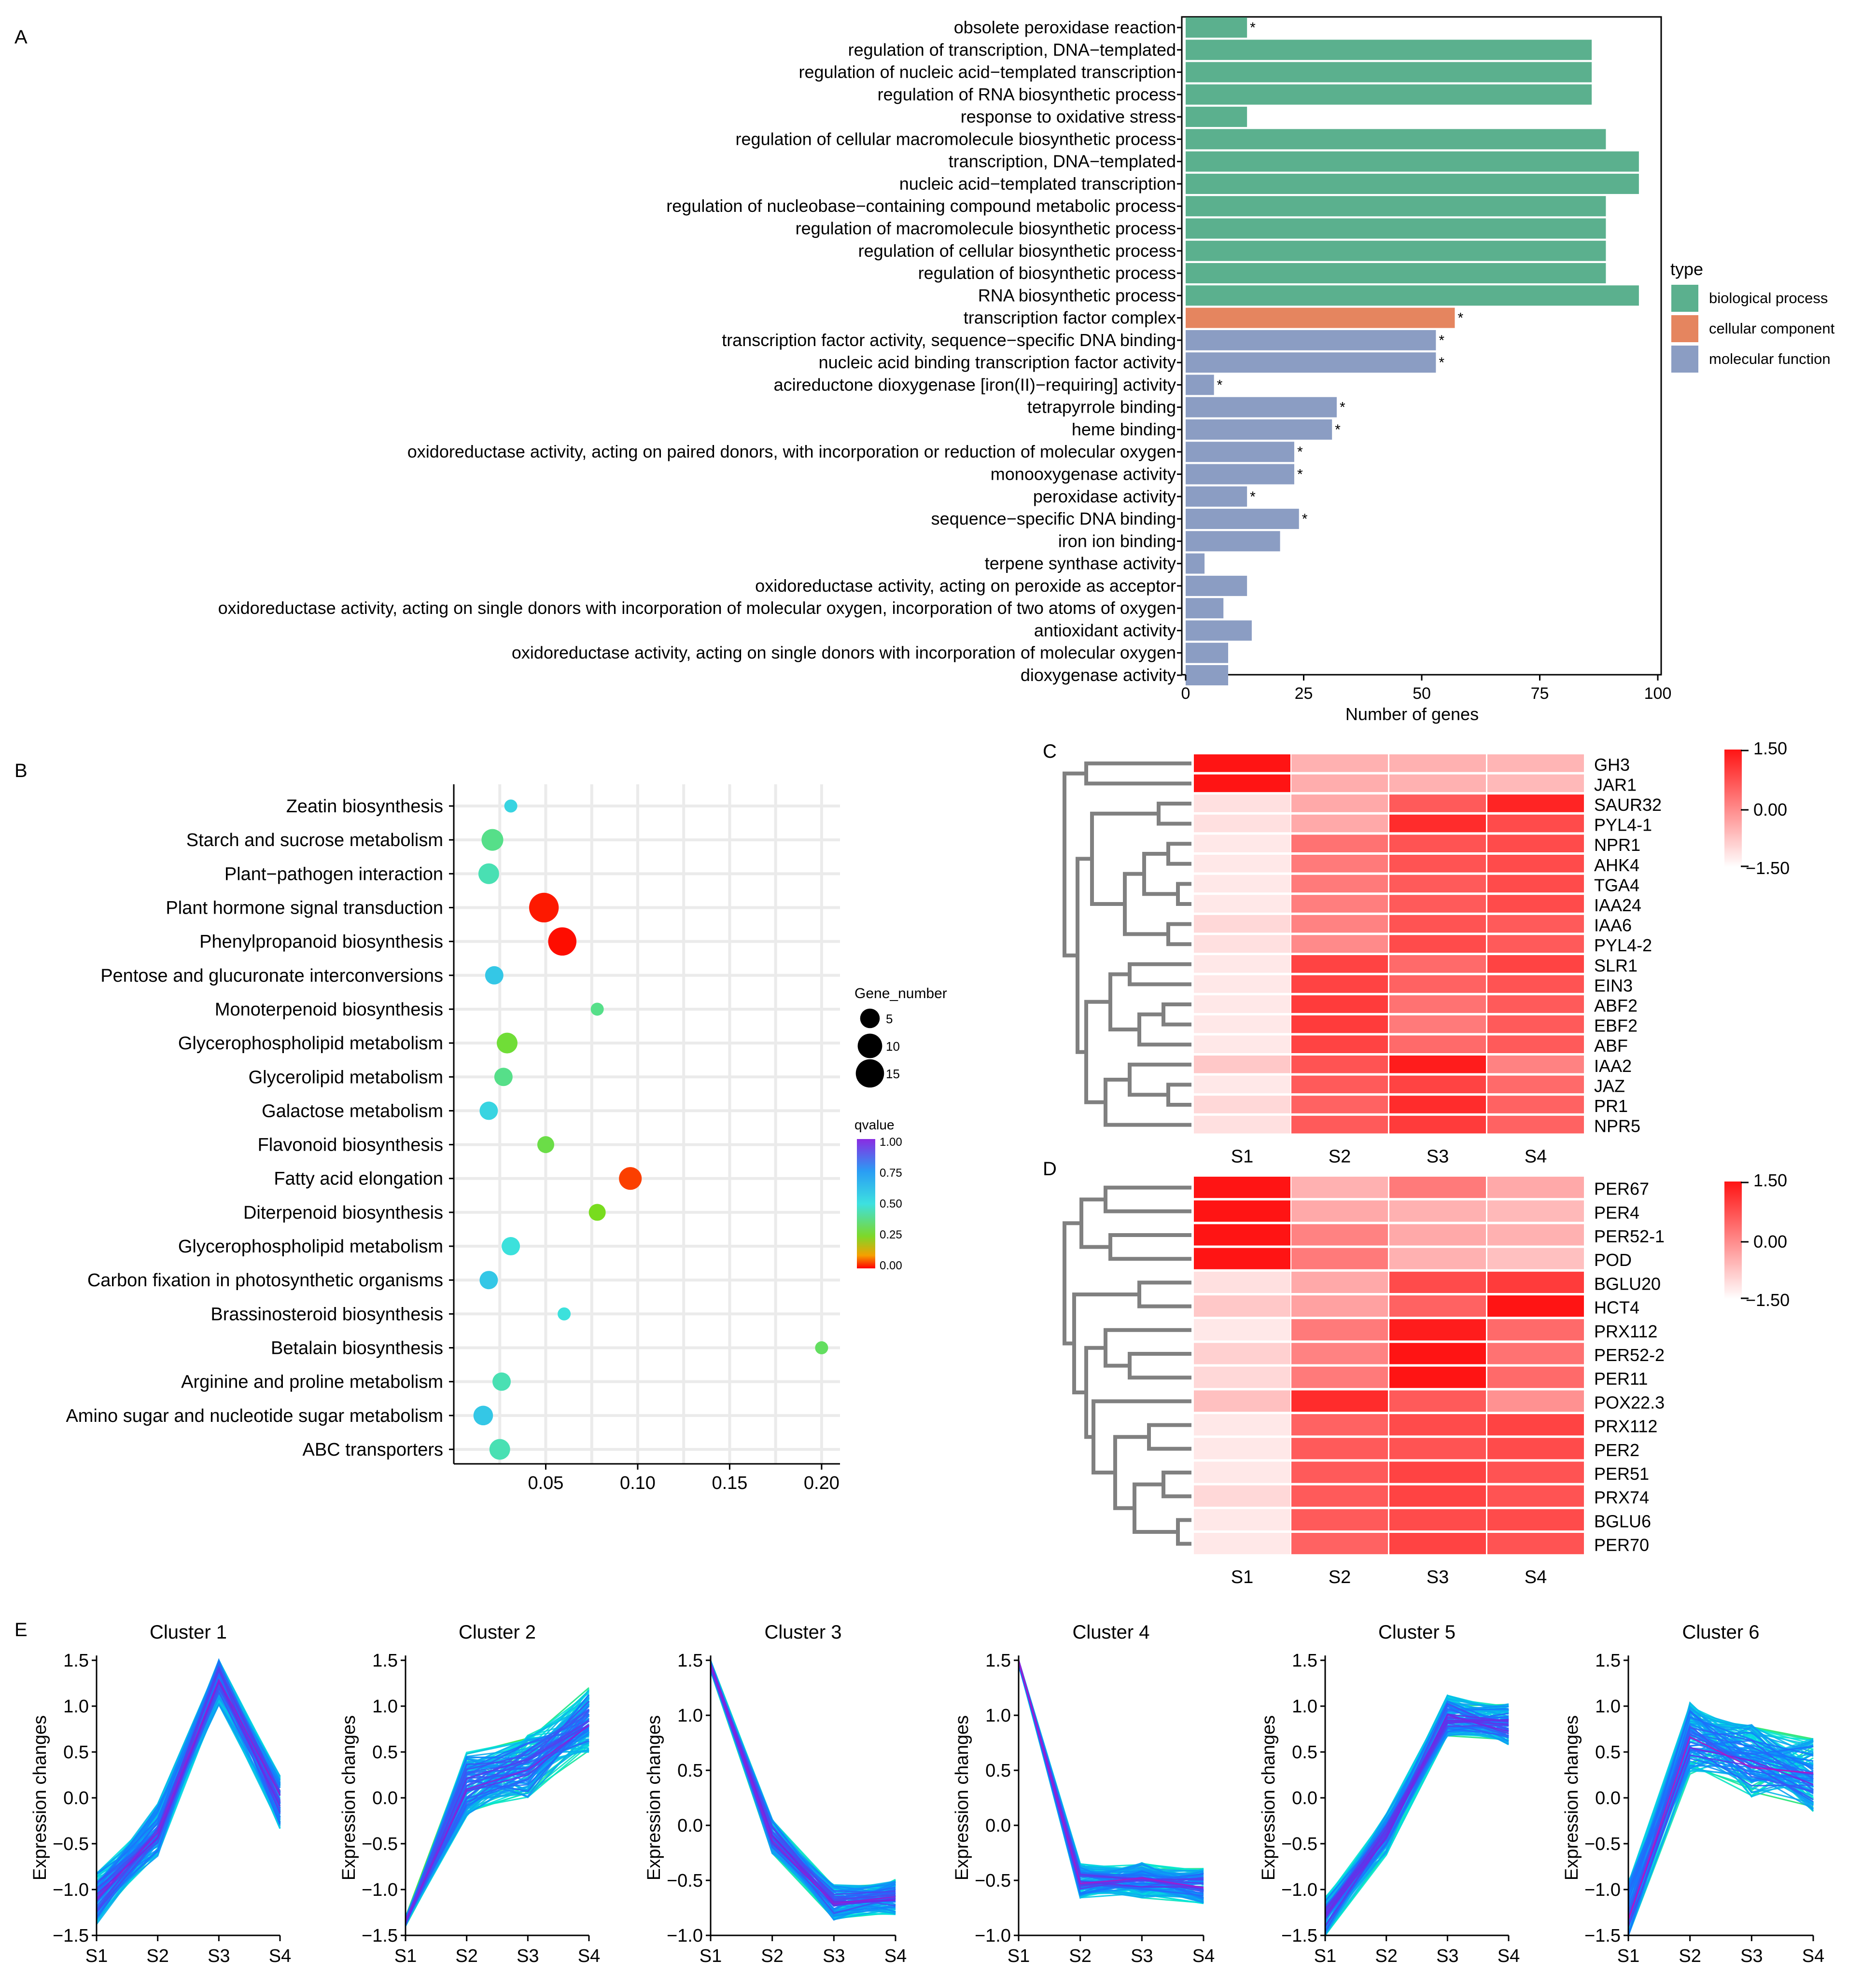 This screenshot has width=1862, height=1988. I want to click on size-legend-label: 5, so click(890, 1019).